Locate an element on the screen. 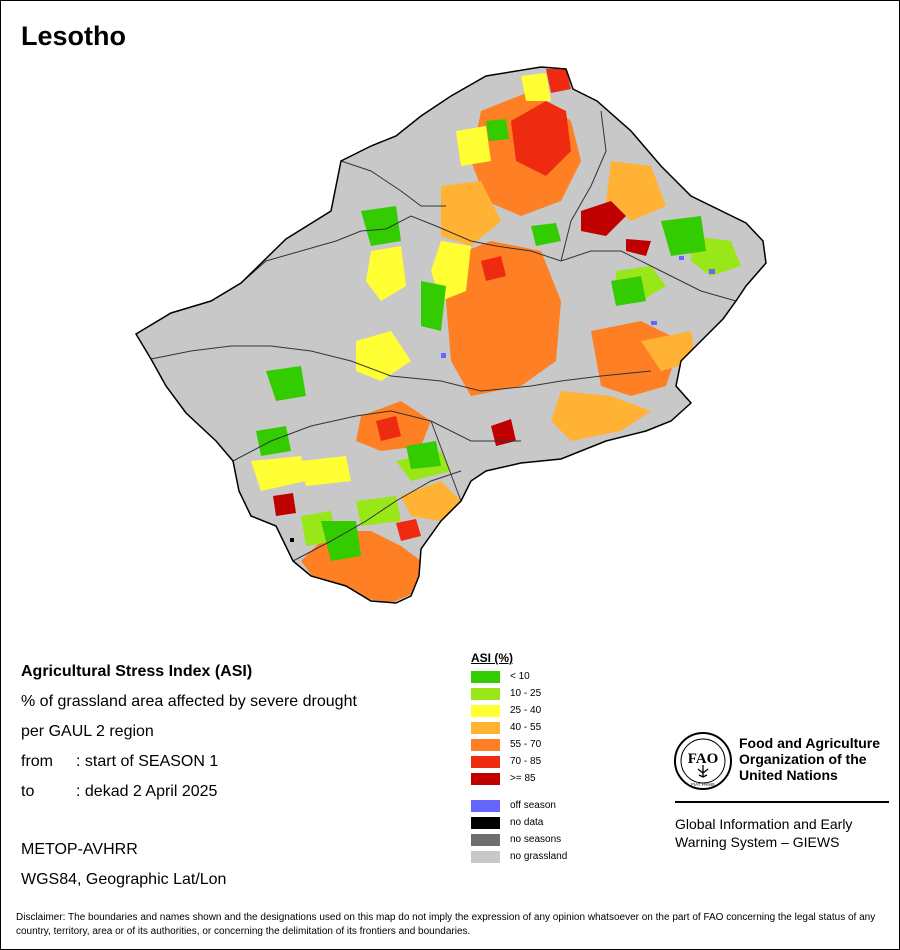 Image resolution: width=900 pixels, height=950 pixels. legend-item: 10 - 25 is located at coordinates (519, 693).